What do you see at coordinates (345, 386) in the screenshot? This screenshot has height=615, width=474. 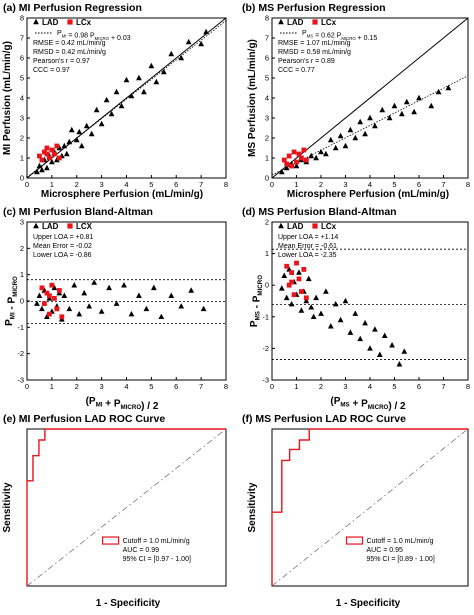 I see `x-tick-label: 3` at bounding box center [345, 386].